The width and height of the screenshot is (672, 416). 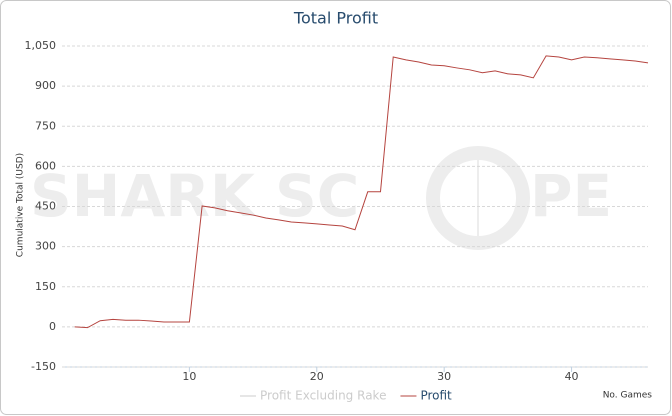 I want to click on y-tick-label: 150, so click(x=45, y=286).